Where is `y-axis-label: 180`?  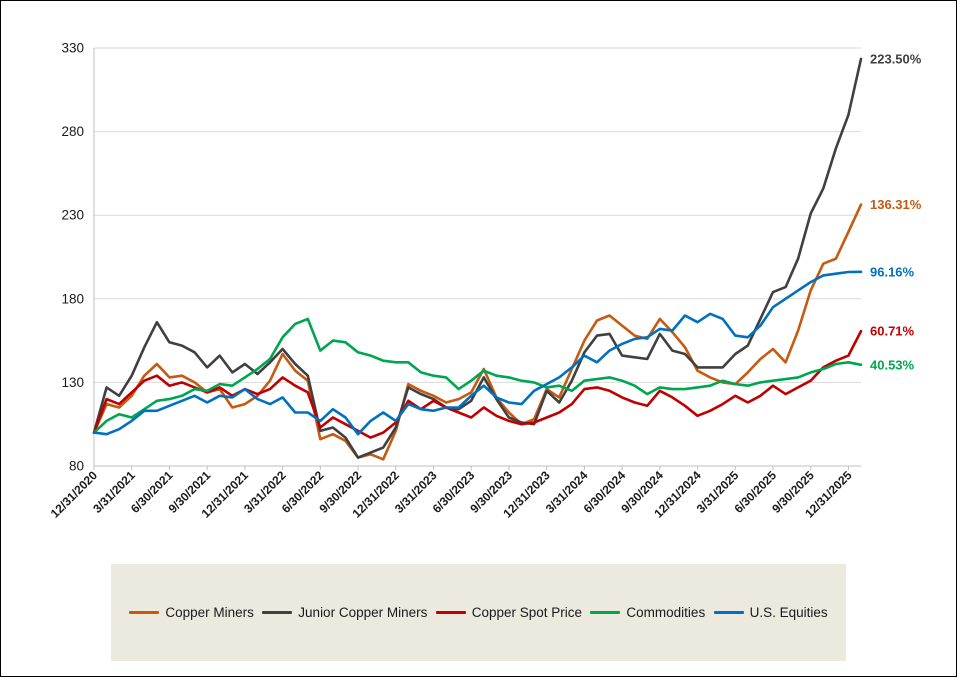 y-axis-label: 180 is located at coordinates (72, 298).